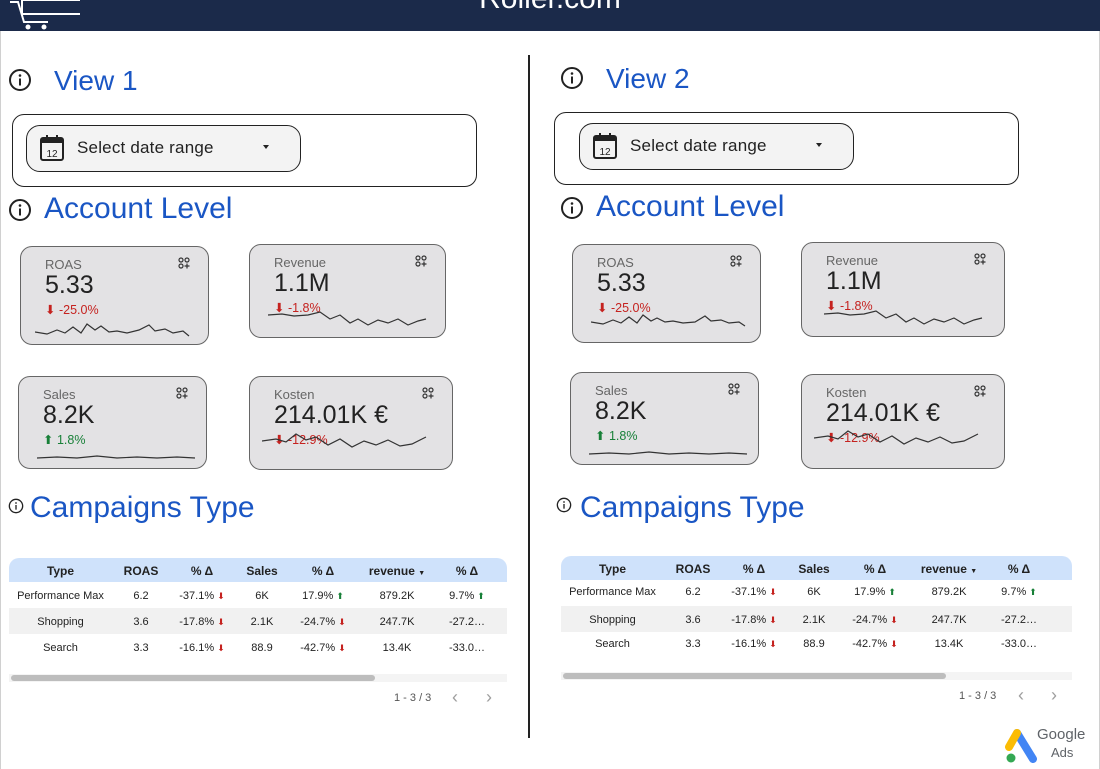 This screenshot has width=1100, height=769. Describe the element at coordinates (692, 507) in the screenshot. I see `section-title-campaigns-type: Campaigns Type` at that location.